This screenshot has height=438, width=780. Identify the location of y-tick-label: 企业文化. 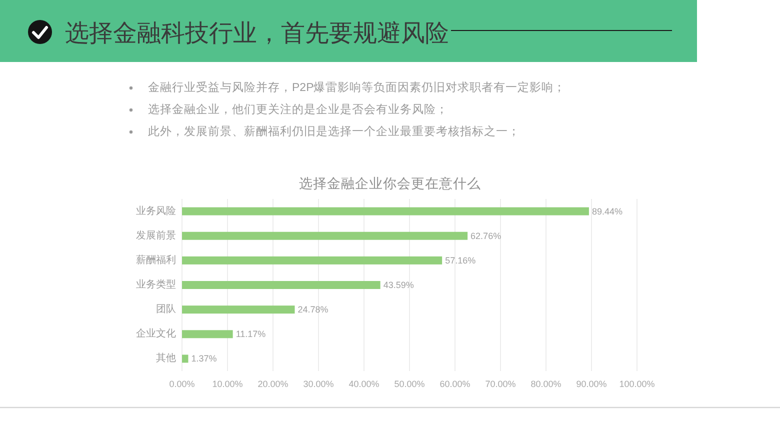
(156, 334).